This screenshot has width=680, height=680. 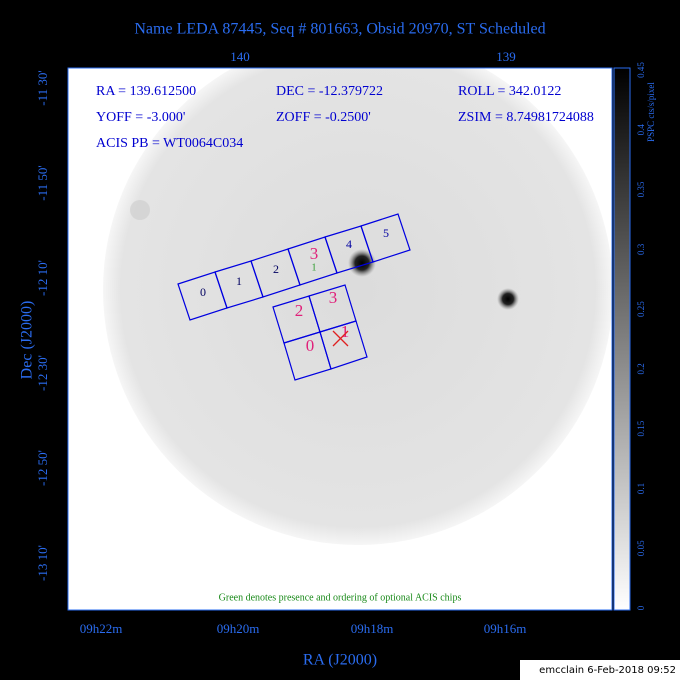 What do you see at coordinates (314, 267) in the screenshot?
I see `optional-label: 1` at bounding box center [314, 267].